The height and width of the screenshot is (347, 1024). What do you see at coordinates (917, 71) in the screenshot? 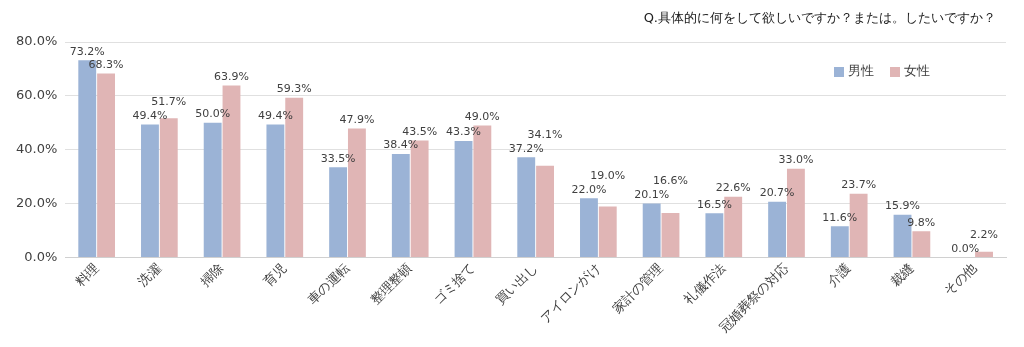
I see `legend-label: 女性` at bounding box center [917, 71].